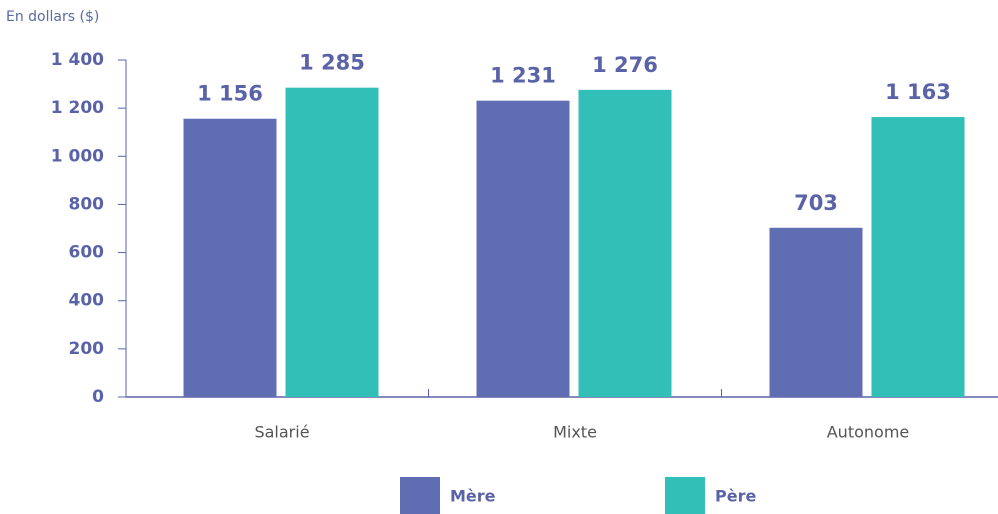 This screenshot has width=998, height=514. What do you see at coordinates (87, 204) in the screenshot?
I see `y-tick-label: 800` at bounding box center [87, 204].